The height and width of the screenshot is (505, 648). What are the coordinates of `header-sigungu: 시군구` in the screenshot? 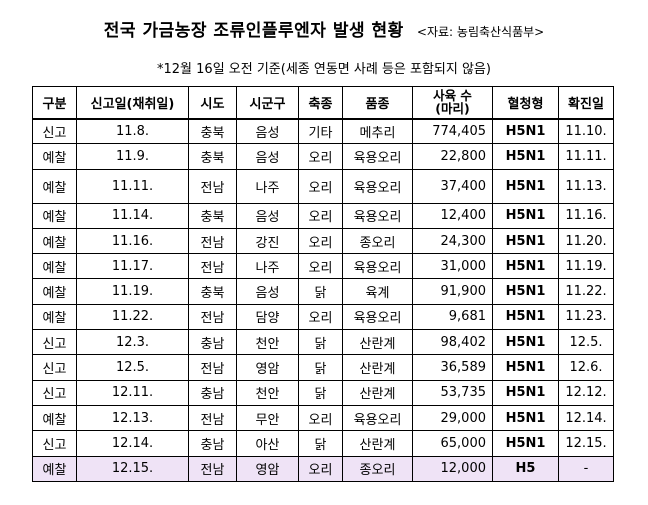 It's located at (267, 103).